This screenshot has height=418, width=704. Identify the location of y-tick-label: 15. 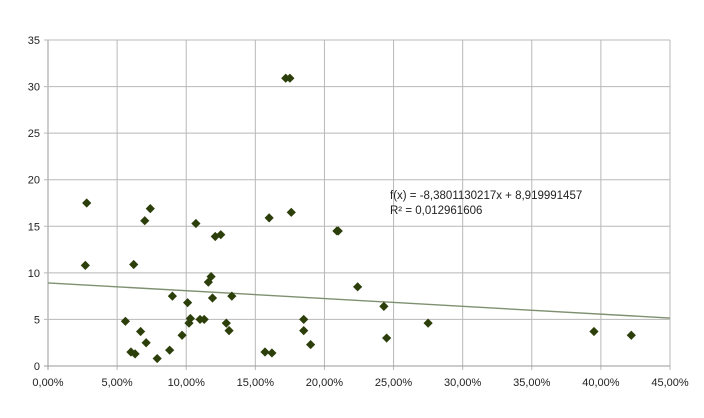
(34, 227).